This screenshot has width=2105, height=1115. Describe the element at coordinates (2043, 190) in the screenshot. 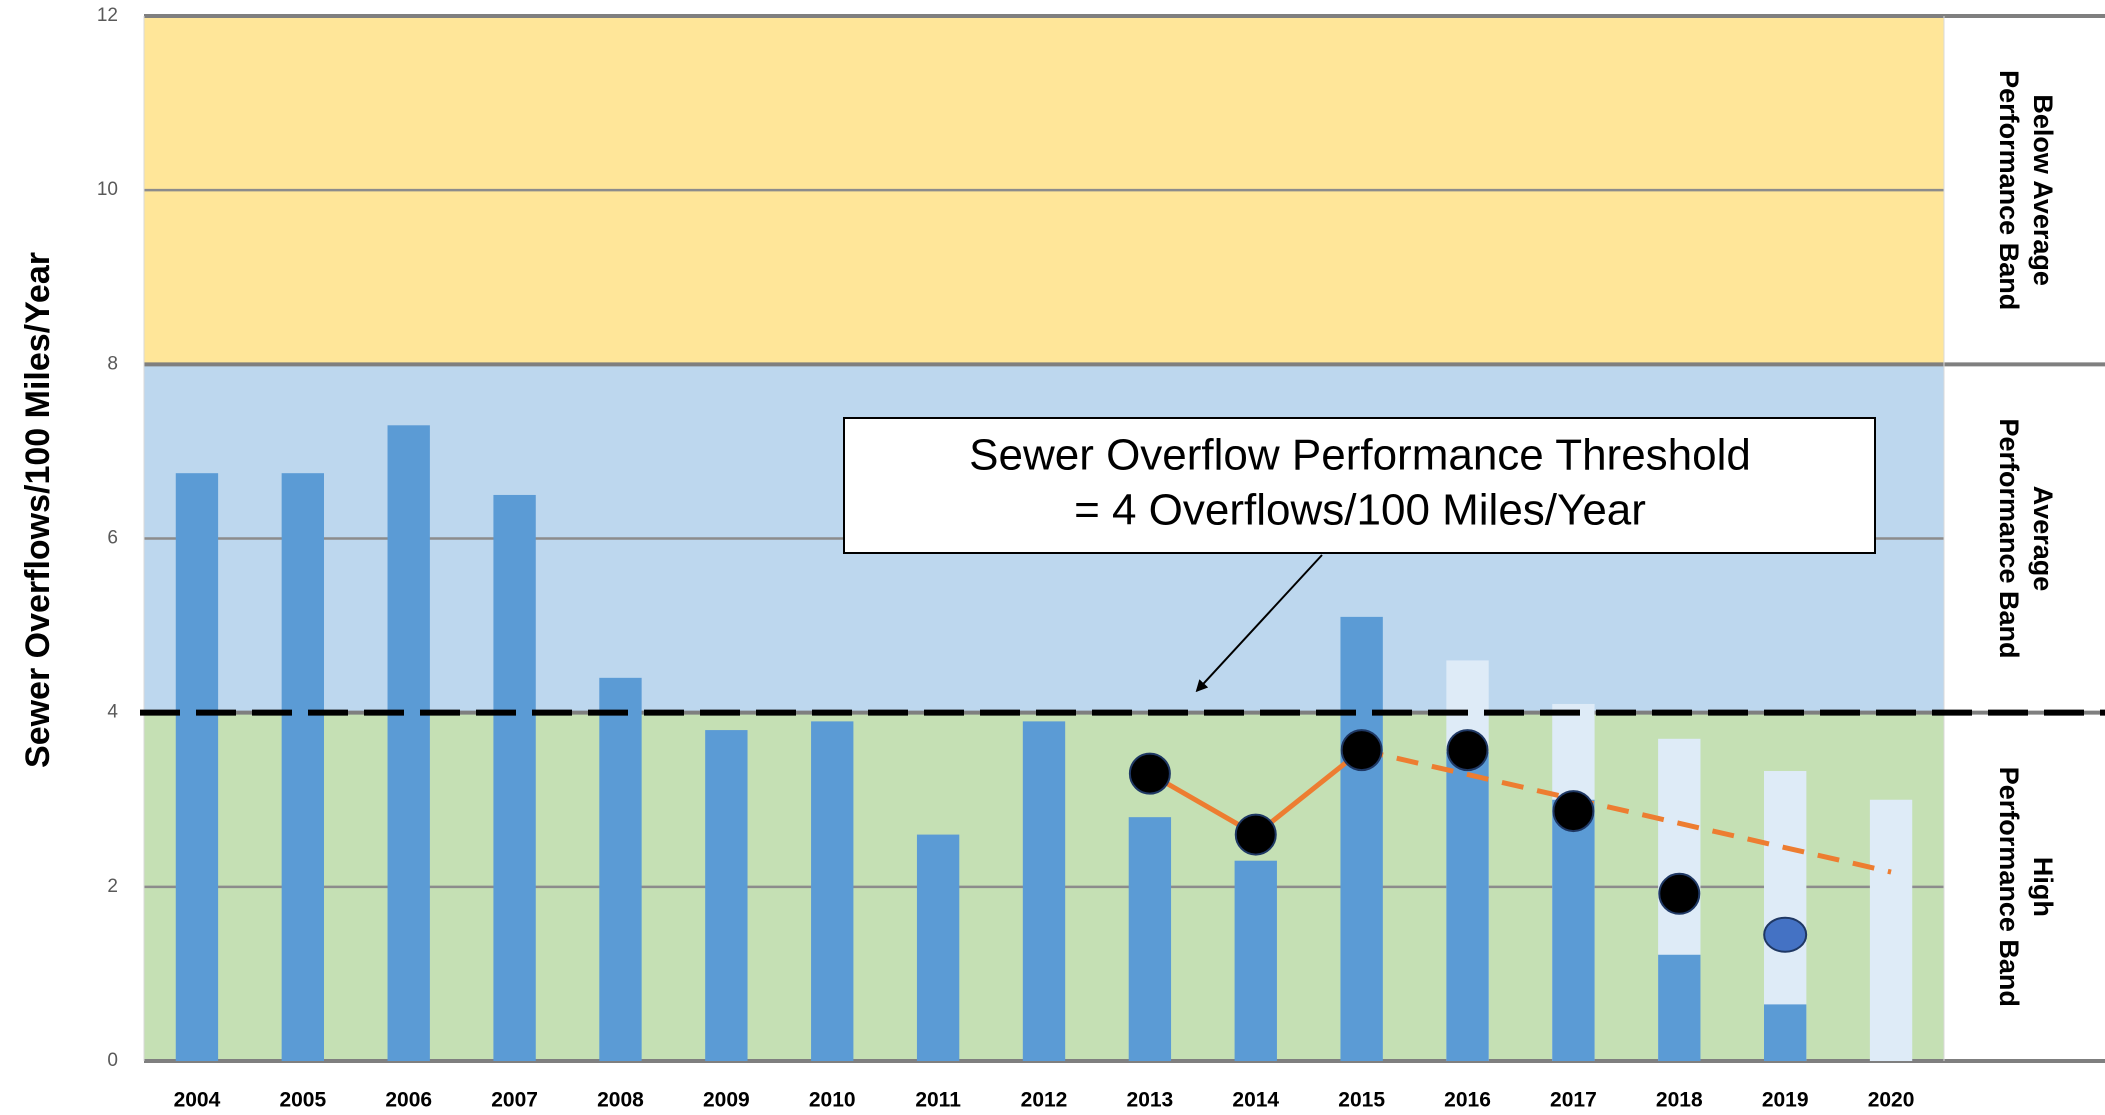

I see `band-label: Below Average` at that location.